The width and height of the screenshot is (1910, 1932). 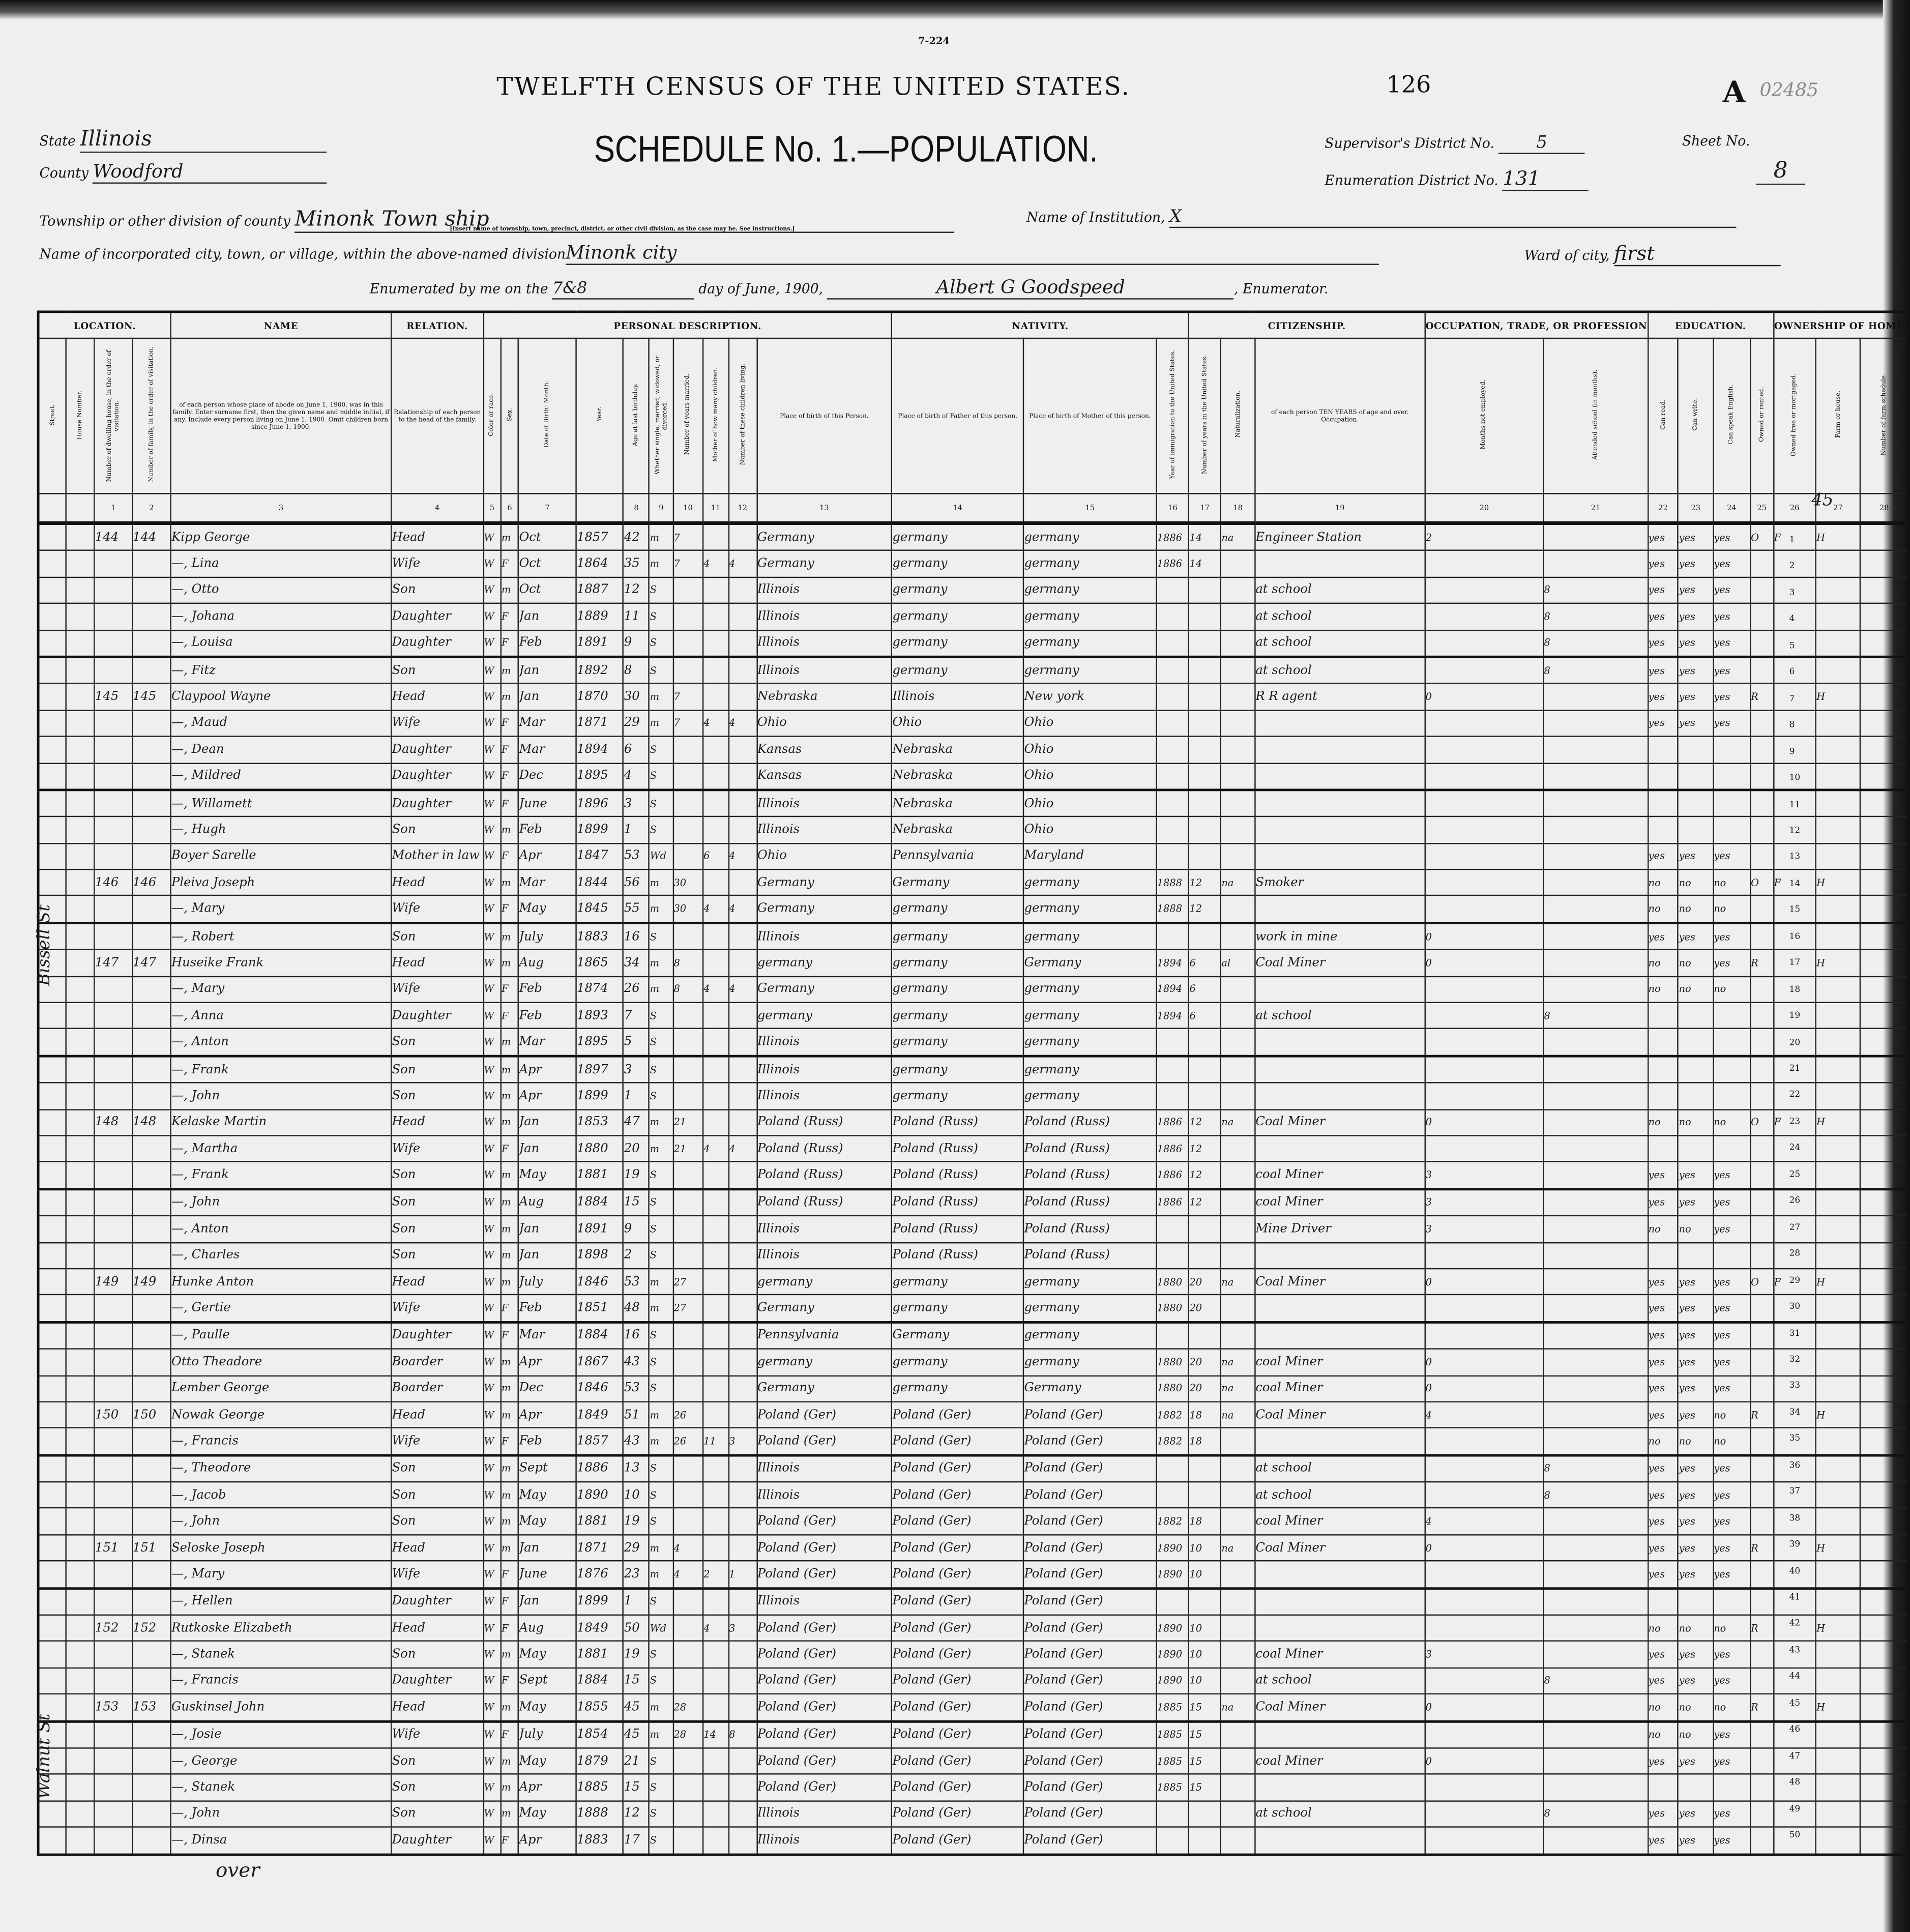 What do you see at coordinates (1173, 1016) in the screenshot?
I see `cell: 1894` at bounding box center [1173, 1016].